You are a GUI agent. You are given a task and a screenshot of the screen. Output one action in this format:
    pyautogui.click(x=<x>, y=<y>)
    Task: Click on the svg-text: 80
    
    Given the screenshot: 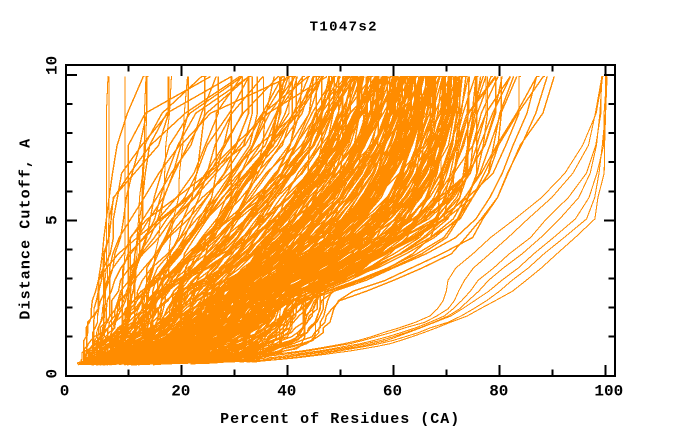 What is the action you would take?
    pyautogui.click(x=498, y=392)
    